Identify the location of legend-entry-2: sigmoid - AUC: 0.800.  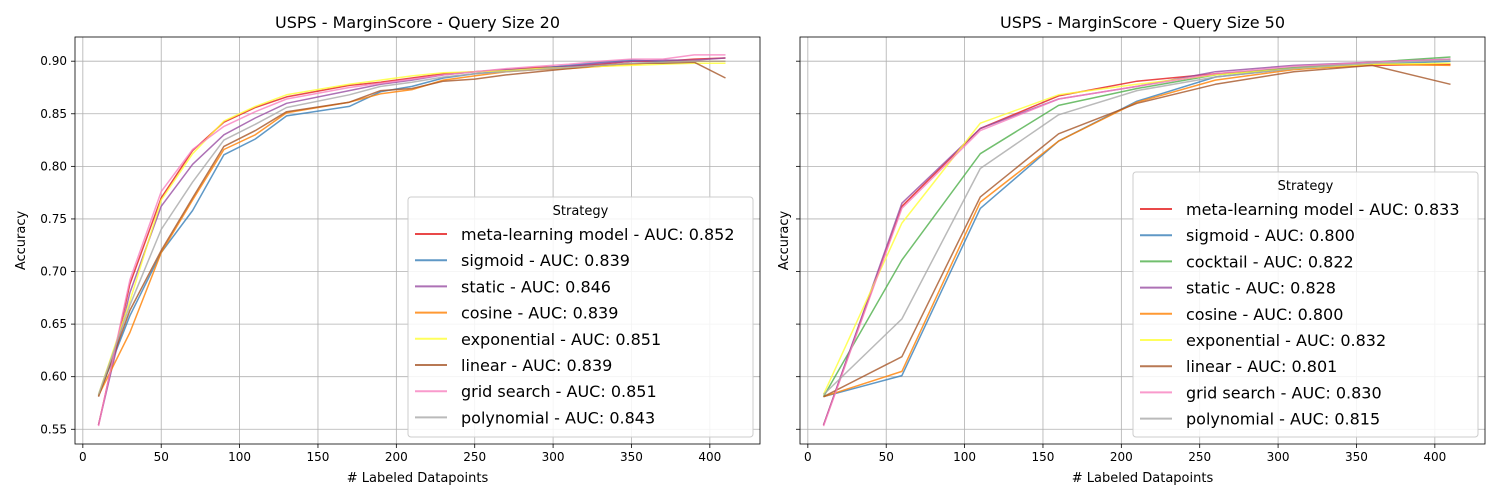
(1270, 235).